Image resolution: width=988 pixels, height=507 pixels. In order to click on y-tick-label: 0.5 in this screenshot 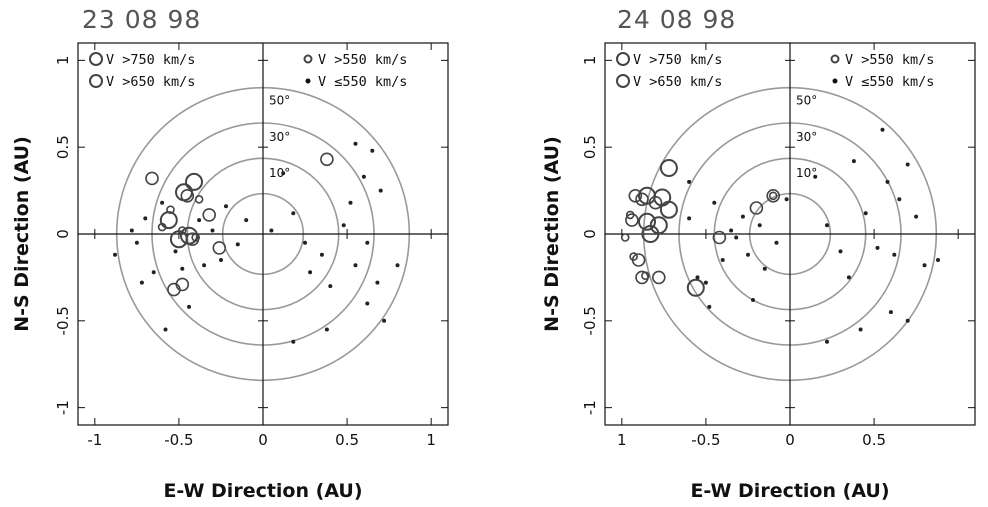, I will do `click(63, 147)`.